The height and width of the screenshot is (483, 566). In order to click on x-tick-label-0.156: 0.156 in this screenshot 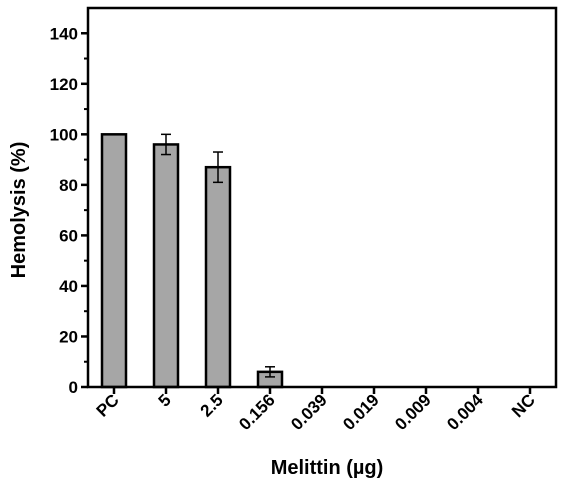, I will do `click(257, 412)`.